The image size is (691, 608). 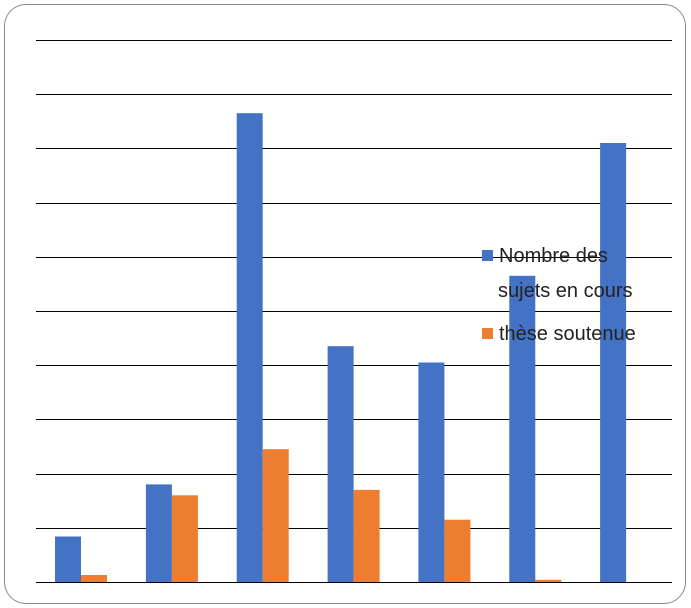 What do you see at coordinates (565, 291) in the screenshot?
I see `legend-label-series-1-line-2: sujets en cours` at bounding box center [565, 291].